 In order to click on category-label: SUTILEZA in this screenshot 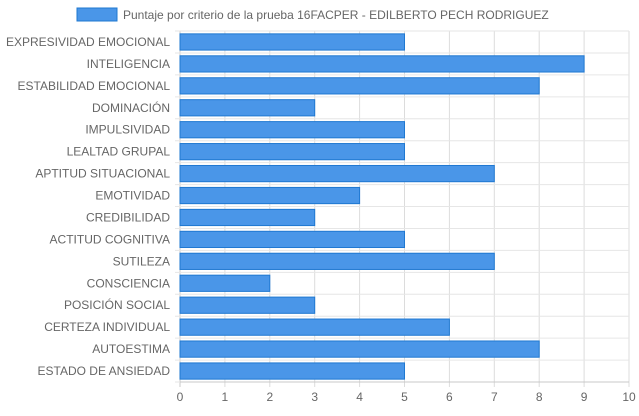, I will do `click(141, 261)`.